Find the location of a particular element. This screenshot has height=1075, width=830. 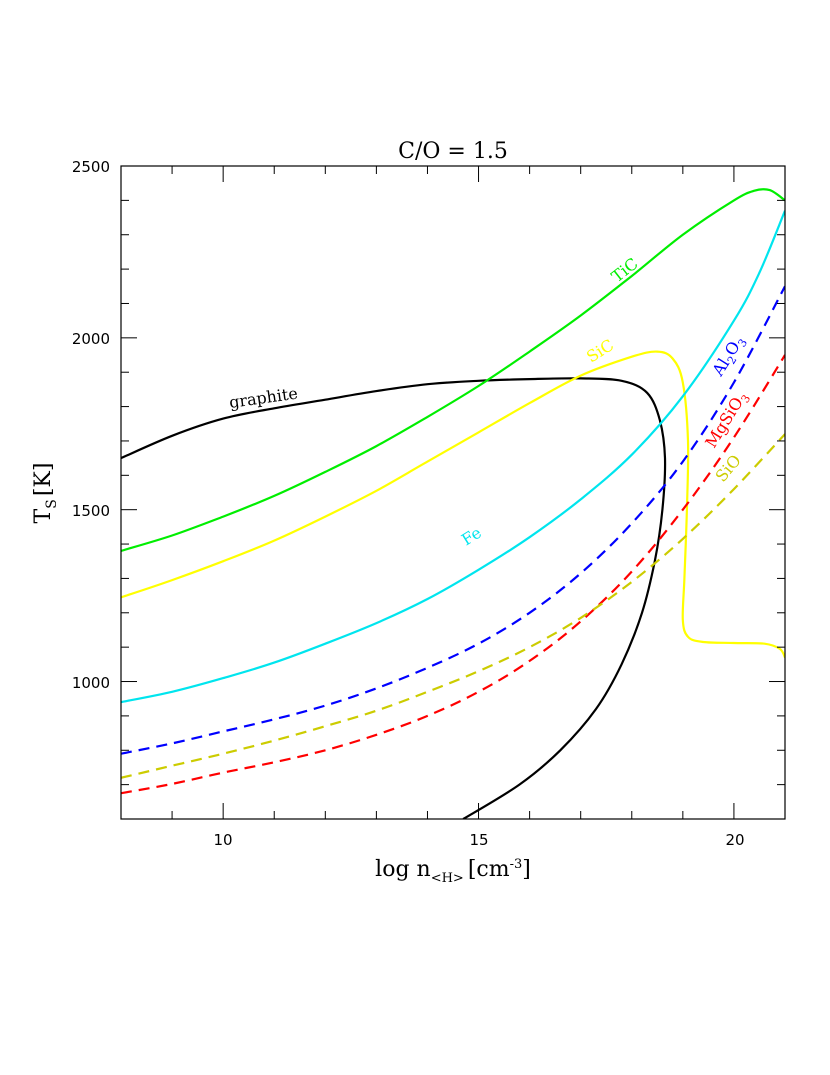

y-tick-label: 1500 is located at coordinates (91, 511).